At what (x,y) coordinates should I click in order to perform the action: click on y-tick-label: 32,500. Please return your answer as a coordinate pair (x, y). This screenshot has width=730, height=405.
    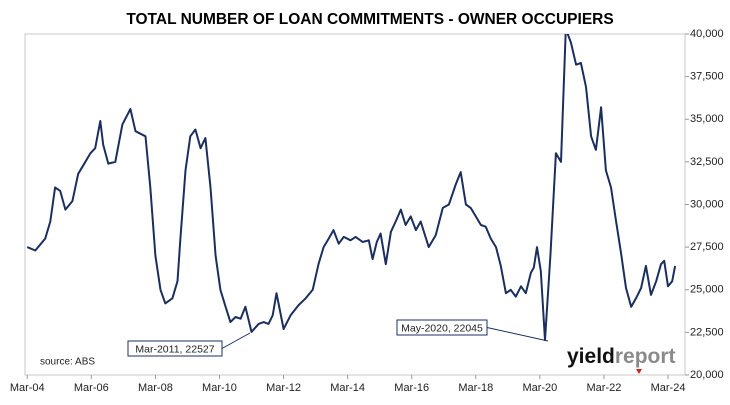
    Looking at the image, I should click on (707, 162).